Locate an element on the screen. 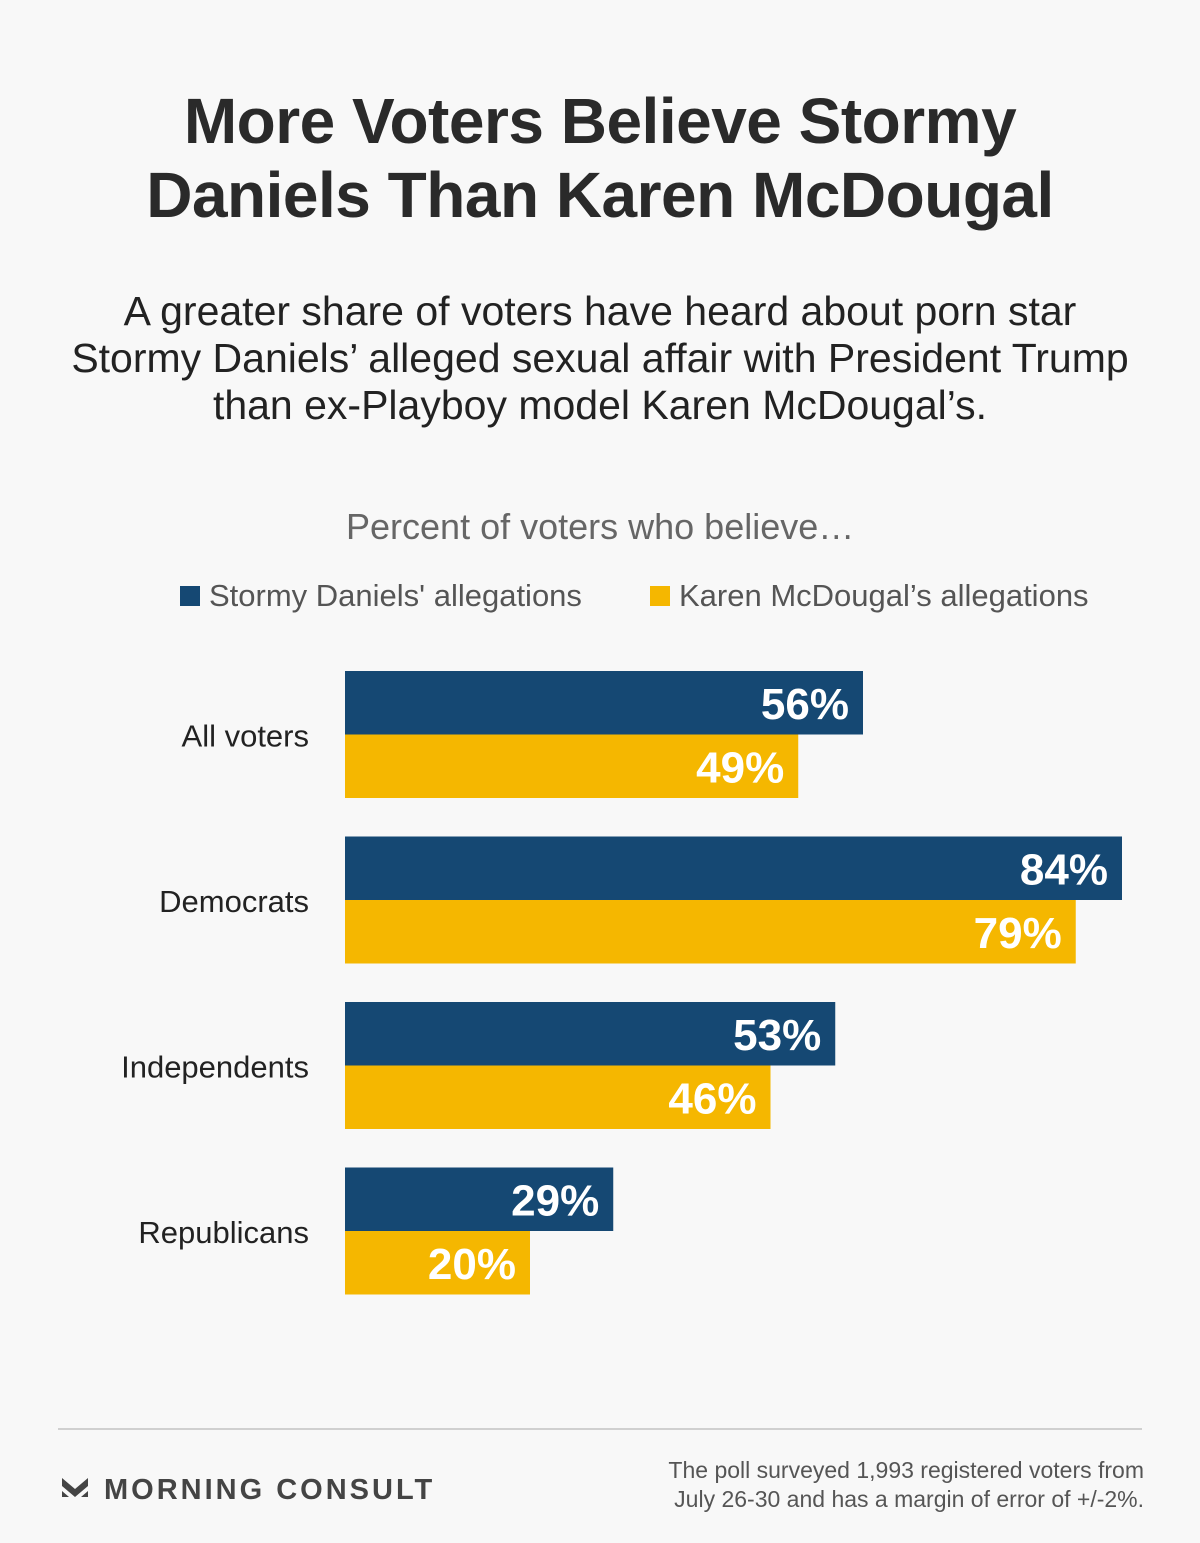 The height and width of the screenshot is (1543, 1200). brand-name: MORNING CONSULT is located at coordinates (270, 1489).